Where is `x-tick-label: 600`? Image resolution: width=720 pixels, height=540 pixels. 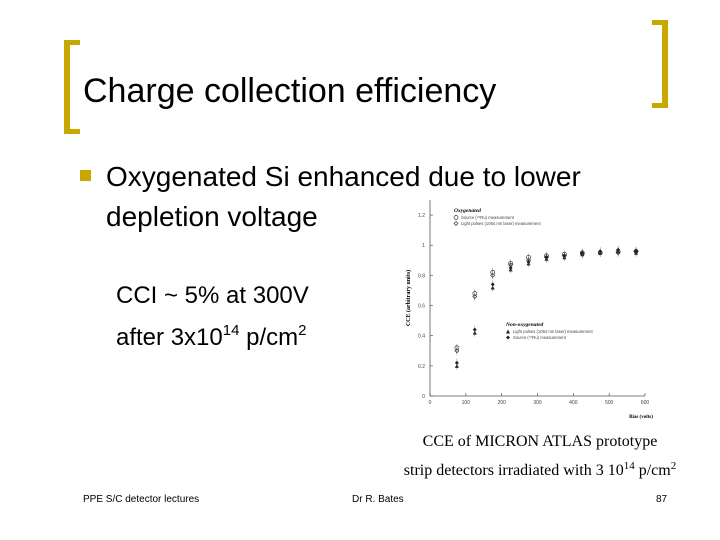 x-tick-label: 600 is located at coordinates (645, 403).